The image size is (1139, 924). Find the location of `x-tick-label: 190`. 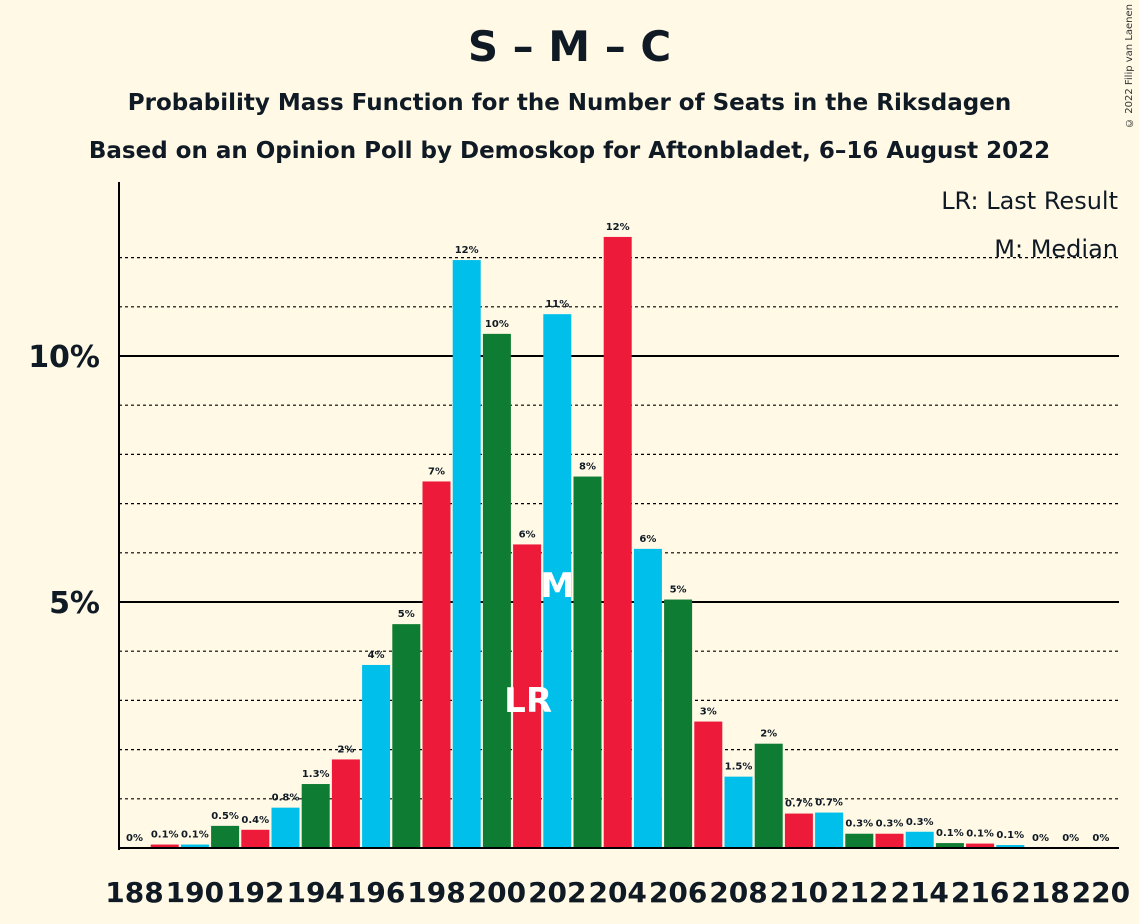

x-tick-label: 190 is located at coordinates (195, 892).